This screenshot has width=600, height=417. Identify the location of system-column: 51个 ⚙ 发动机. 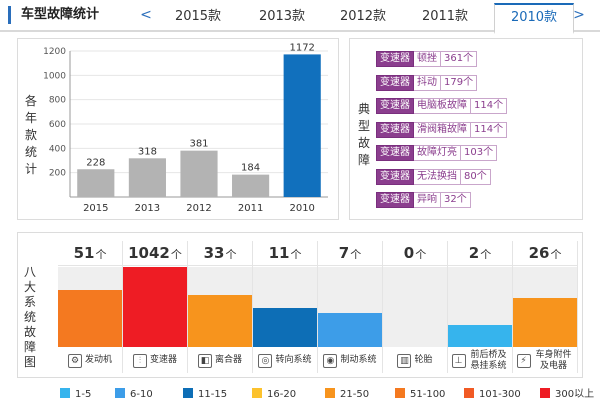
(90, 307).